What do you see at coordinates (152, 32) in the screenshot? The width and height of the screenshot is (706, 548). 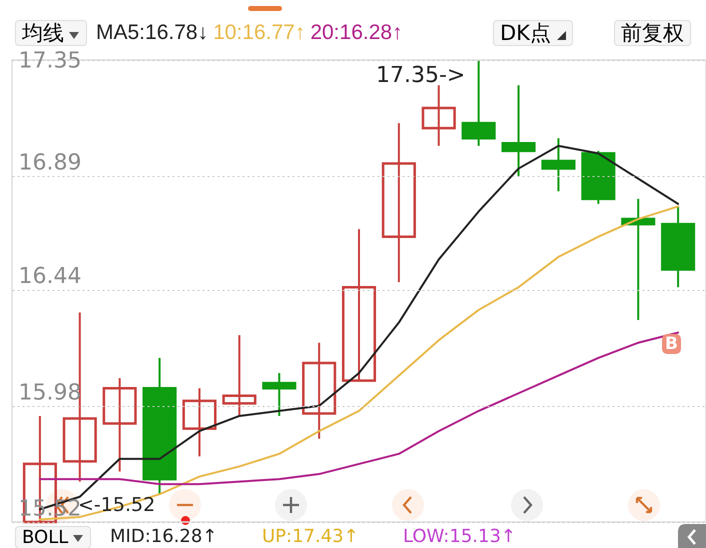 I see `text: MA5:16.78↓` at bounding box center [152, 32].